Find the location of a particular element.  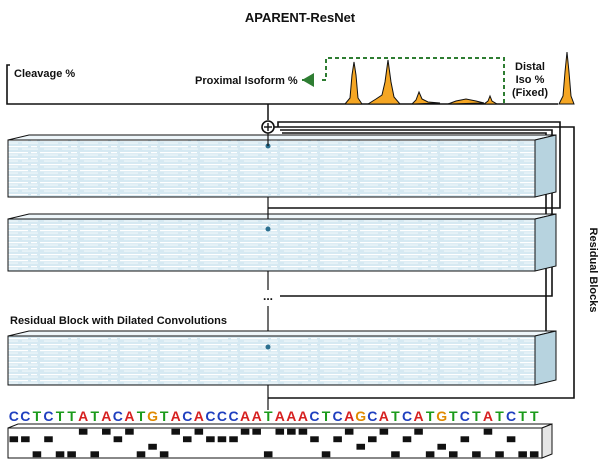

dna-base-2: T is located at coordinates (37, 416).